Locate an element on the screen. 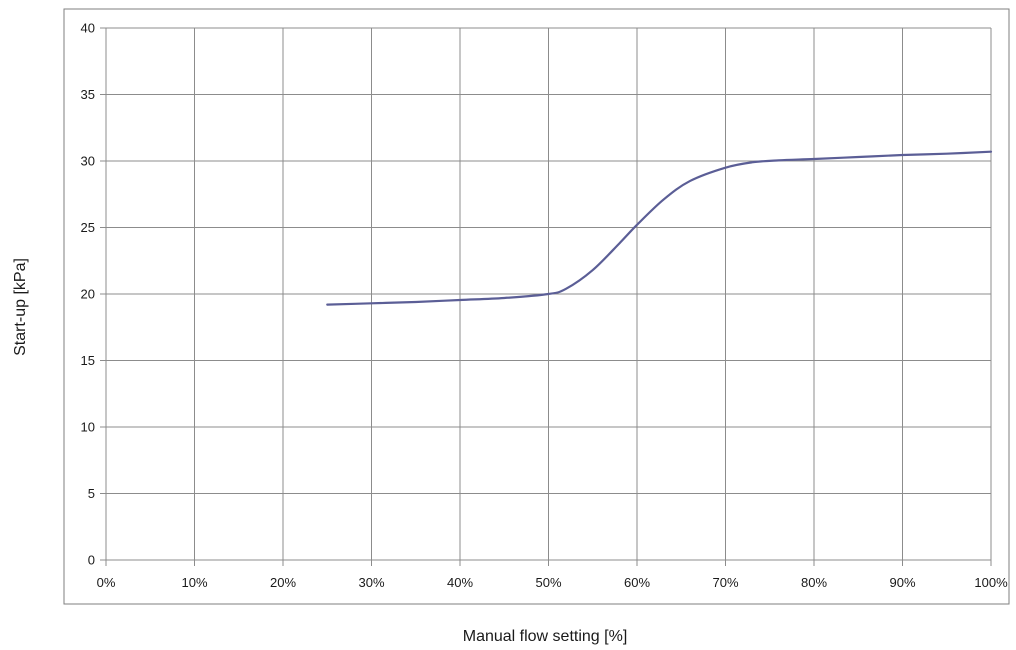  y-tick-label: 20 is located at coordinates (88, 294).